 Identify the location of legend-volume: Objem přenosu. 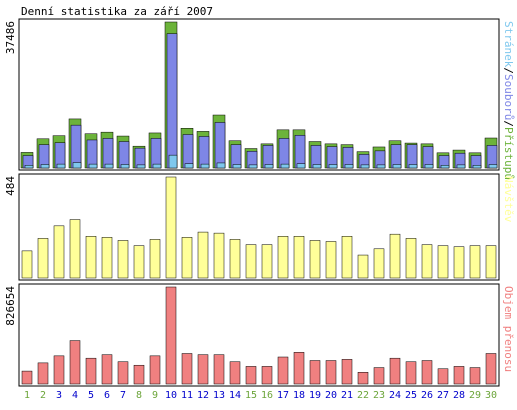
(508, 329).